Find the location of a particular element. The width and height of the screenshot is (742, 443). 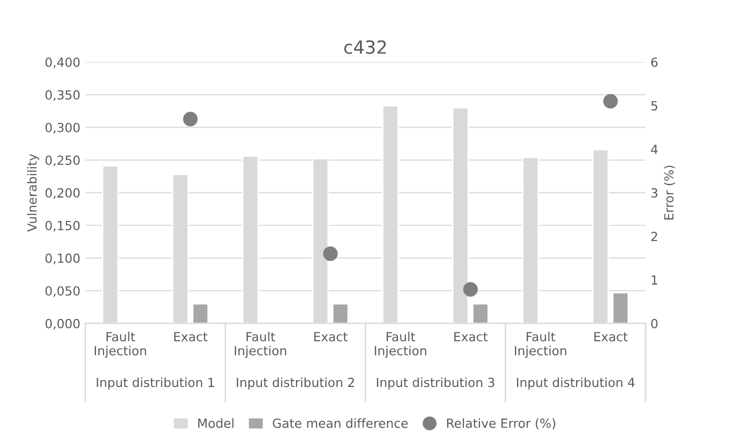

y-tick-label: 0,300 is located at coordinates (63, 128).